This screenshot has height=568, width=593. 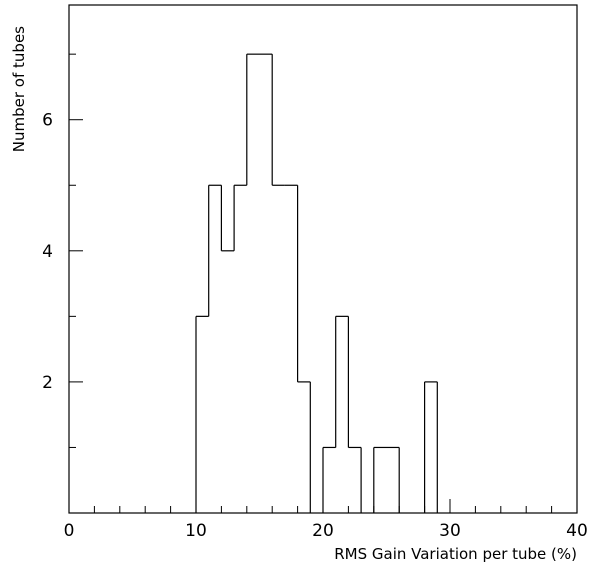 What do you see at coordinates (47, 383) in the screenshot?
I see `y-tick-label: 2` at bounding box center [47, 383].